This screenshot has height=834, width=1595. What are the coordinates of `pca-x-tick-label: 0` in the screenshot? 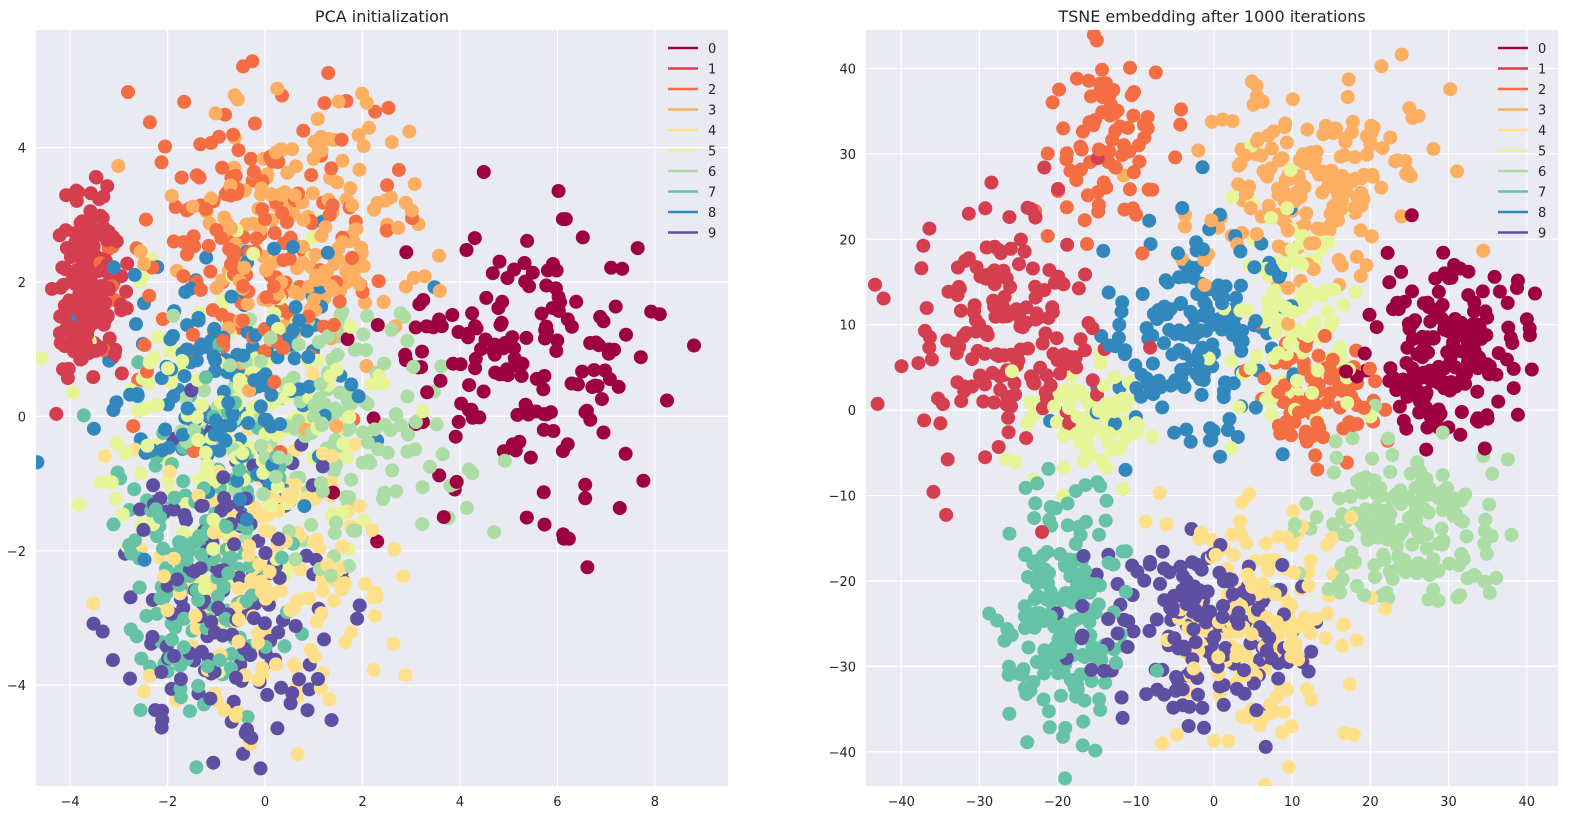 It's located at (265, 802).